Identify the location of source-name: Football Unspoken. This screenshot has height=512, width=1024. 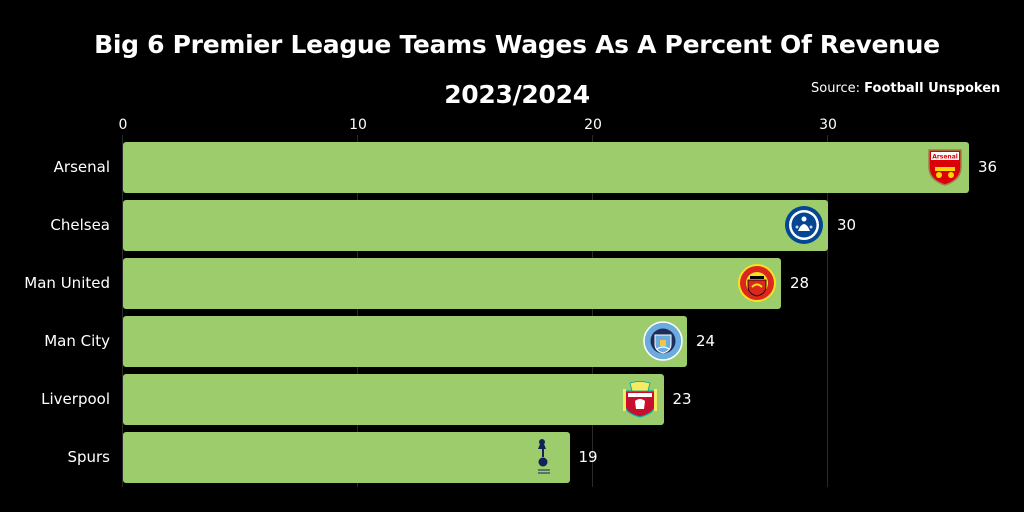
(932, 88).